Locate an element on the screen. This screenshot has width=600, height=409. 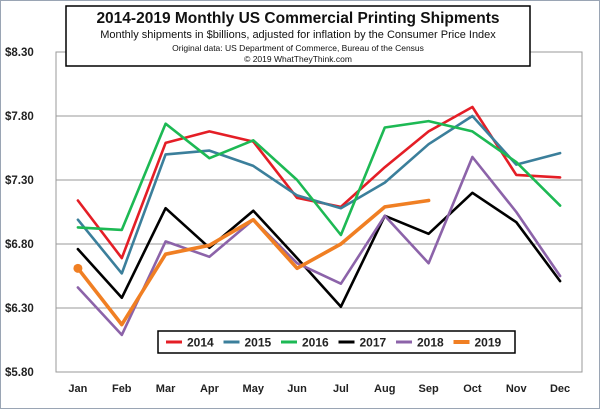
legend-label-2017: 2017 is located at coordinates (373, 343).